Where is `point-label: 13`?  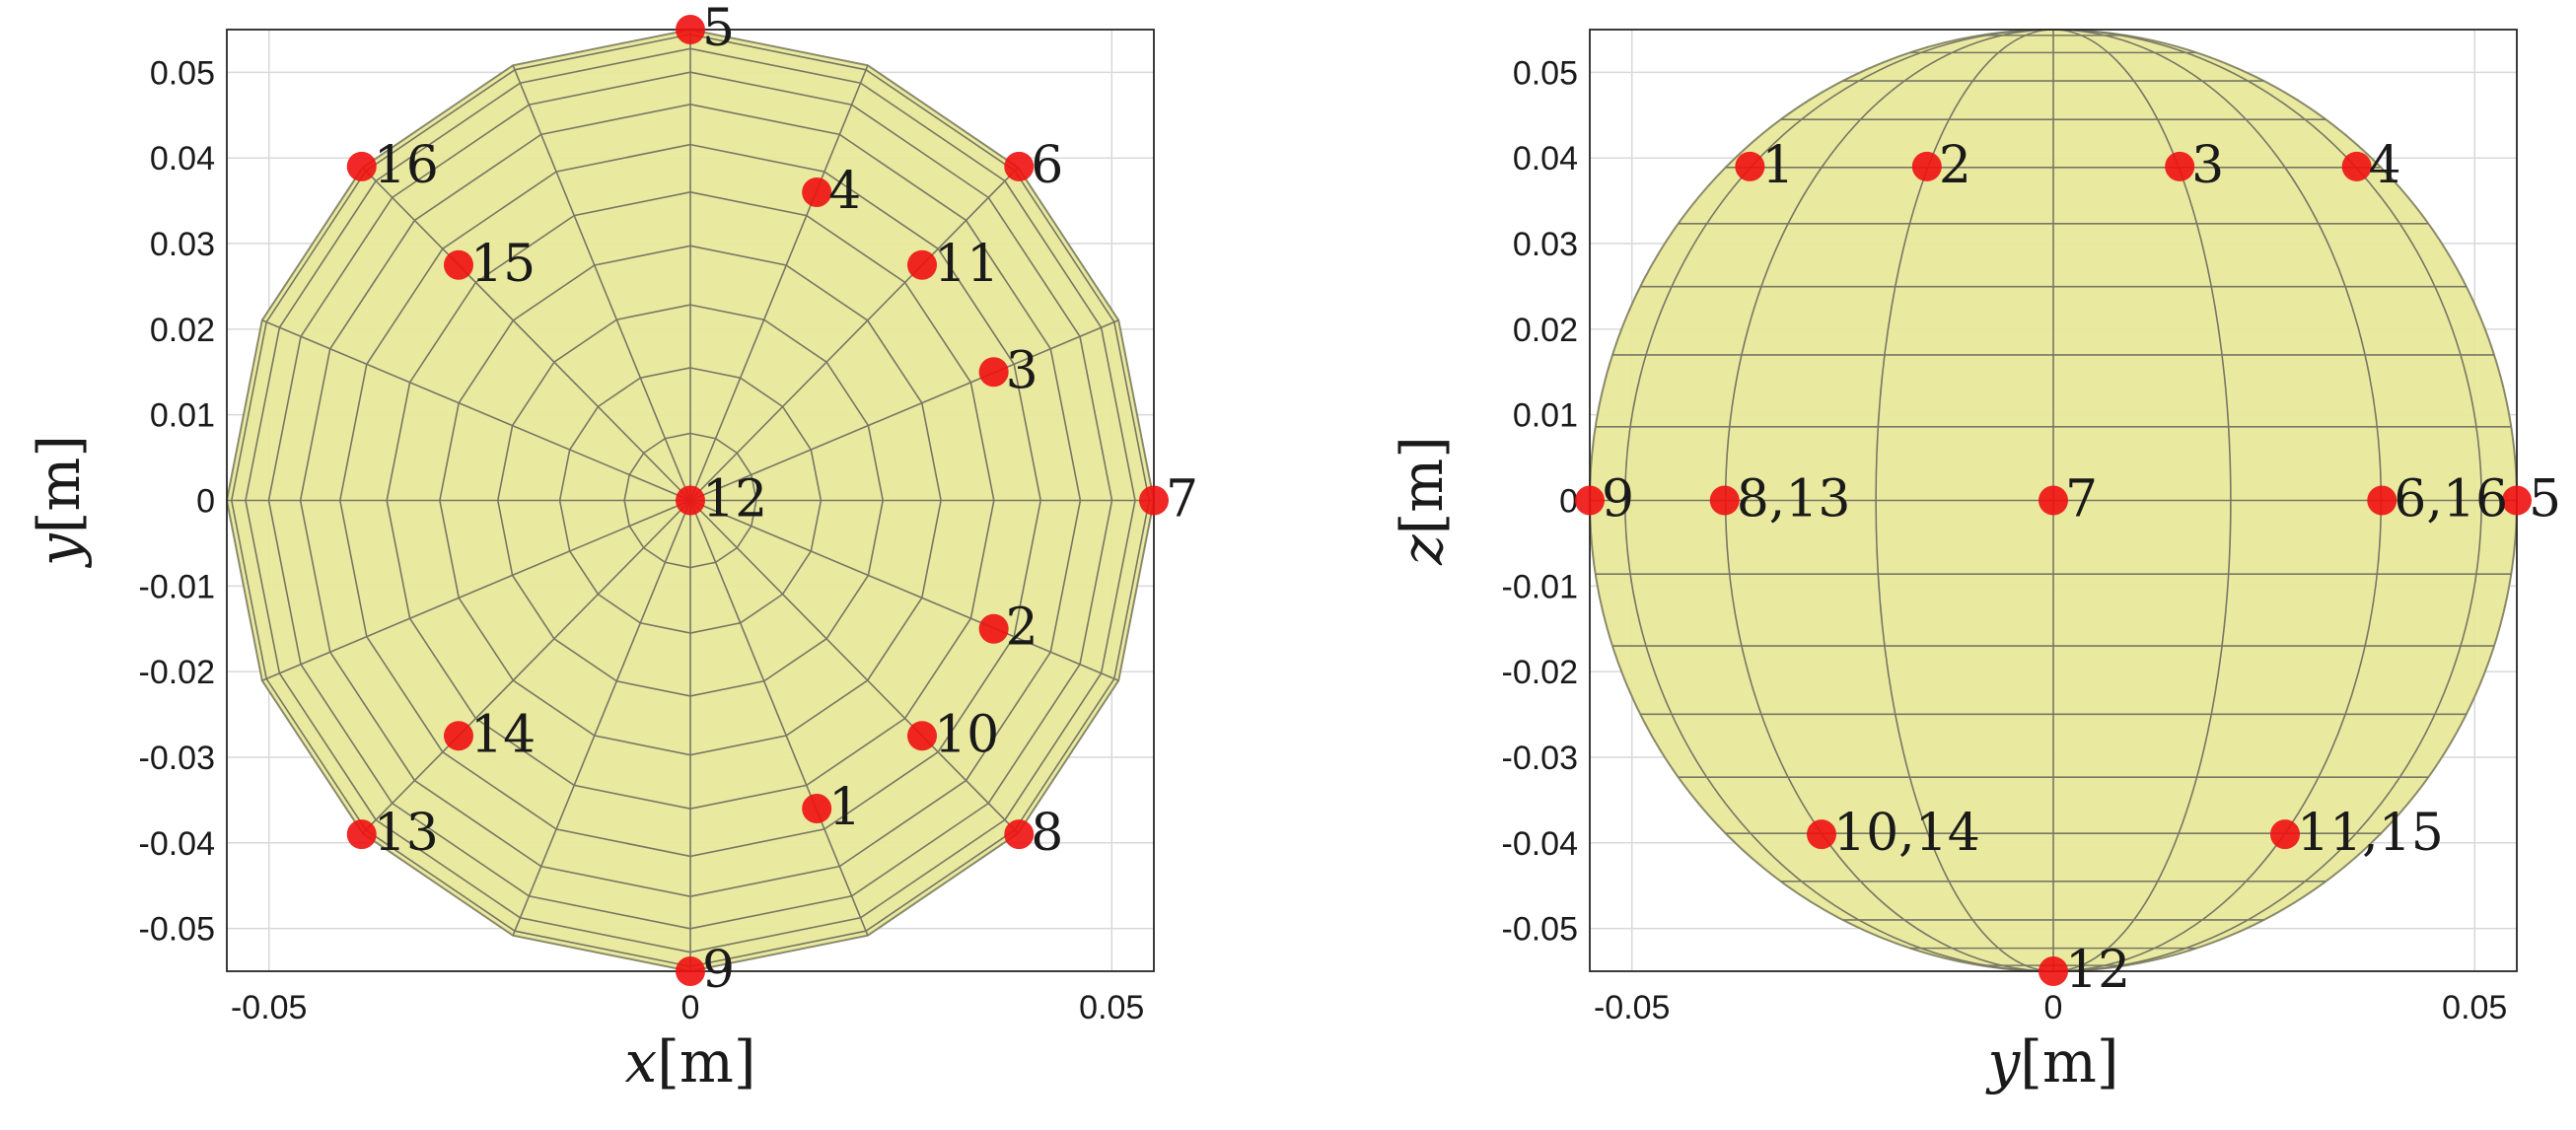 point-label: 13 is located at coordinates (406, 834).